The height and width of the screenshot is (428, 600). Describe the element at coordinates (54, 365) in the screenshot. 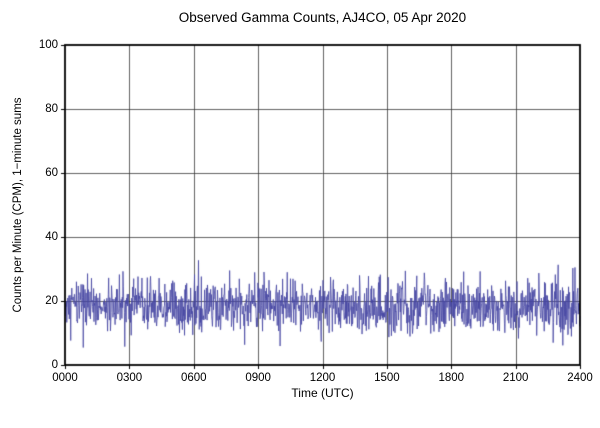

I see `y-tick-label: 0` at that location.